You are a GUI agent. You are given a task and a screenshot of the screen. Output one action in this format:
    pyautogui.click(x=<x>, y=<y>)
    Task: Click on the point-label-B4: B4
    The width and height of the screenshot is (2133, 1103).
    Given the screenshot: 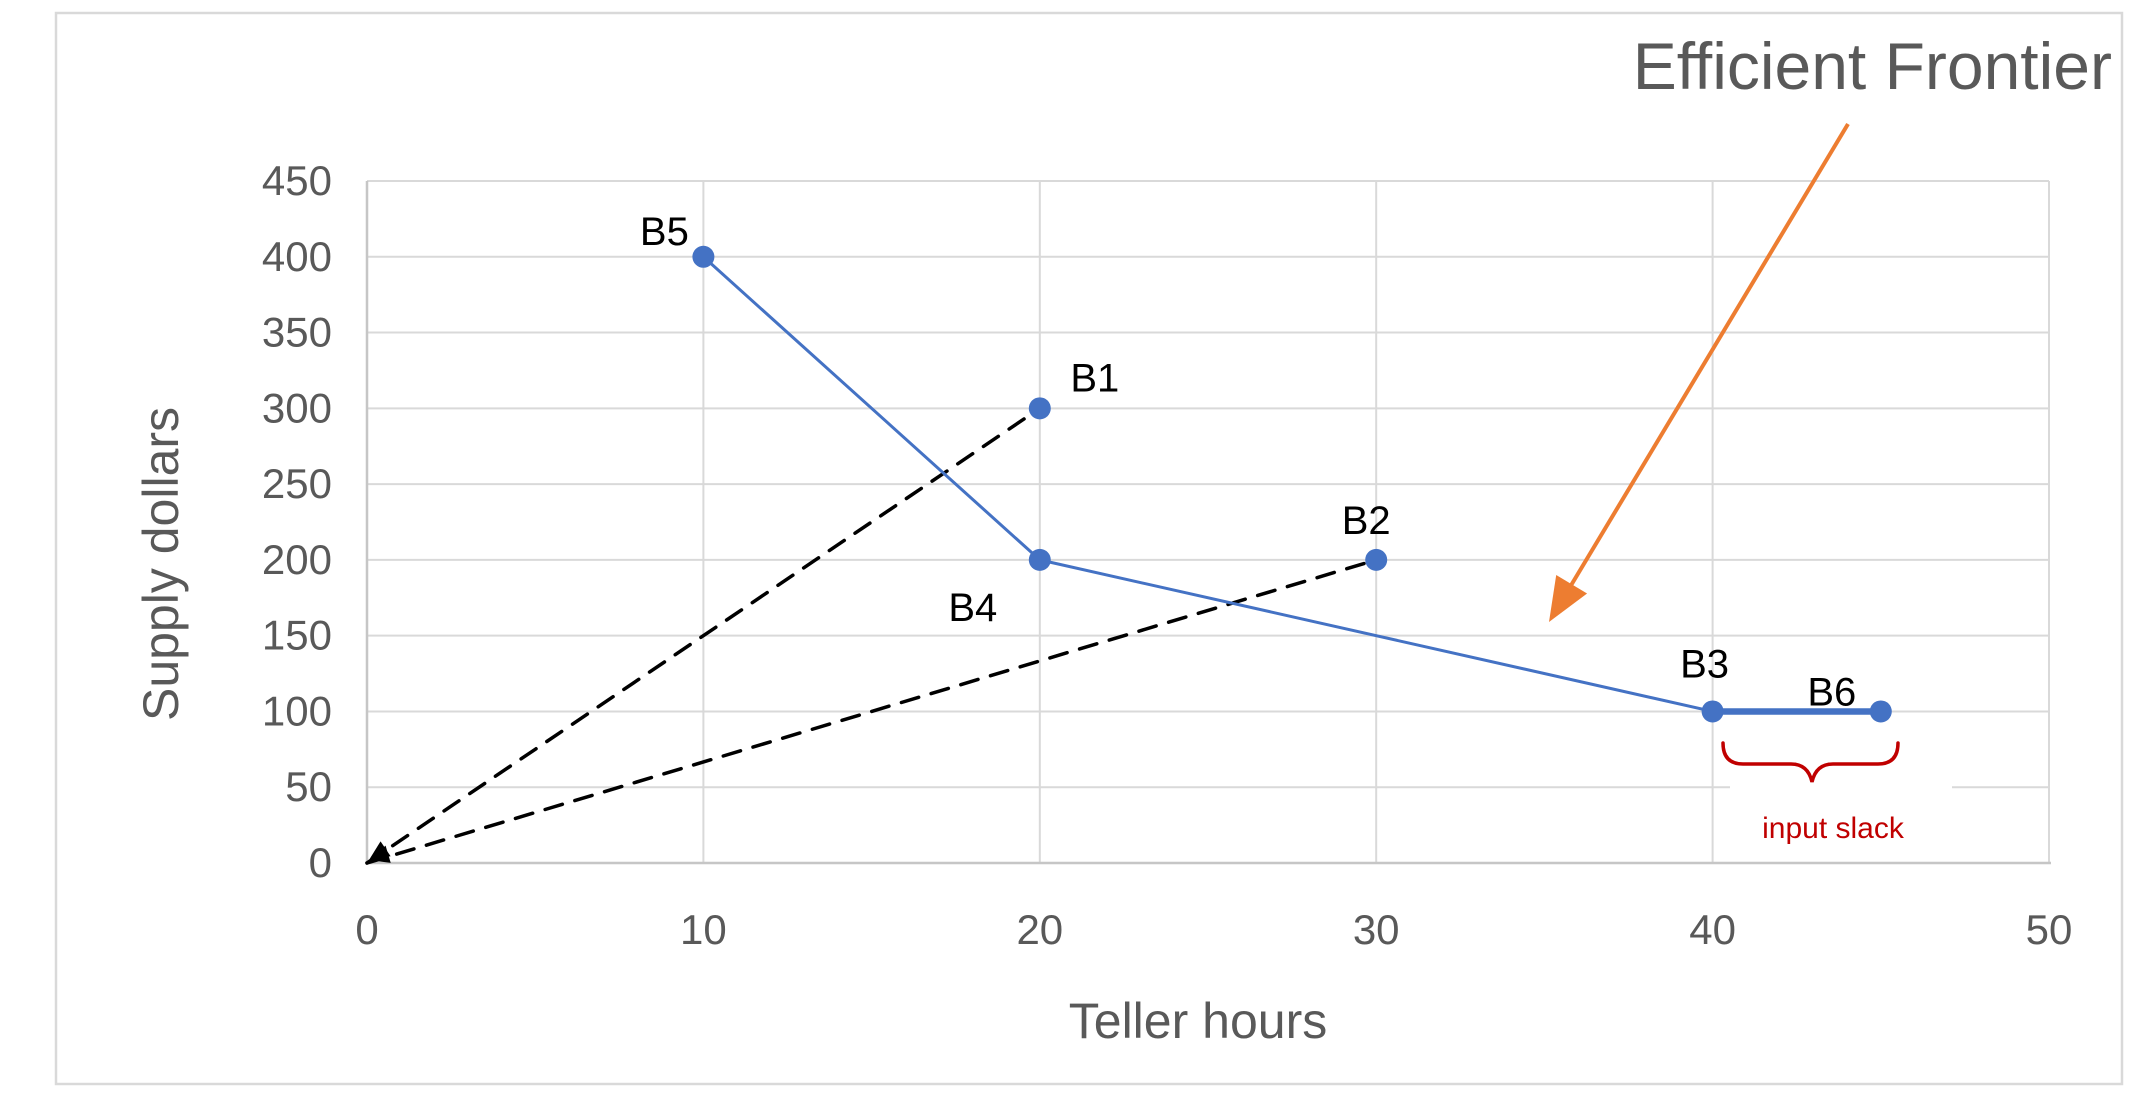 What is the action you would take?
    pyautogui.click(x=972, y=608)
    